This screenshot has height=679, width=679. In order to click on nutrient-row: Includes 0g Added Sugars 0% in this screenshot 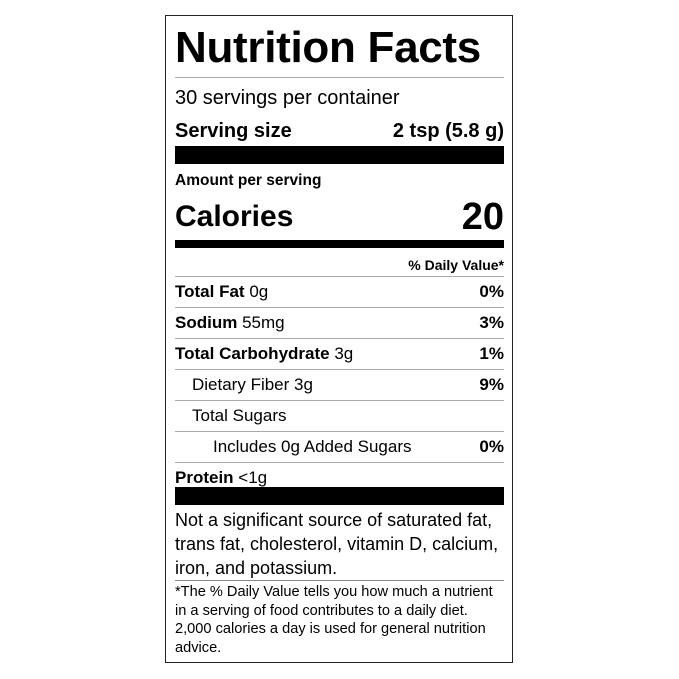, I will do `click(339, 446)`.